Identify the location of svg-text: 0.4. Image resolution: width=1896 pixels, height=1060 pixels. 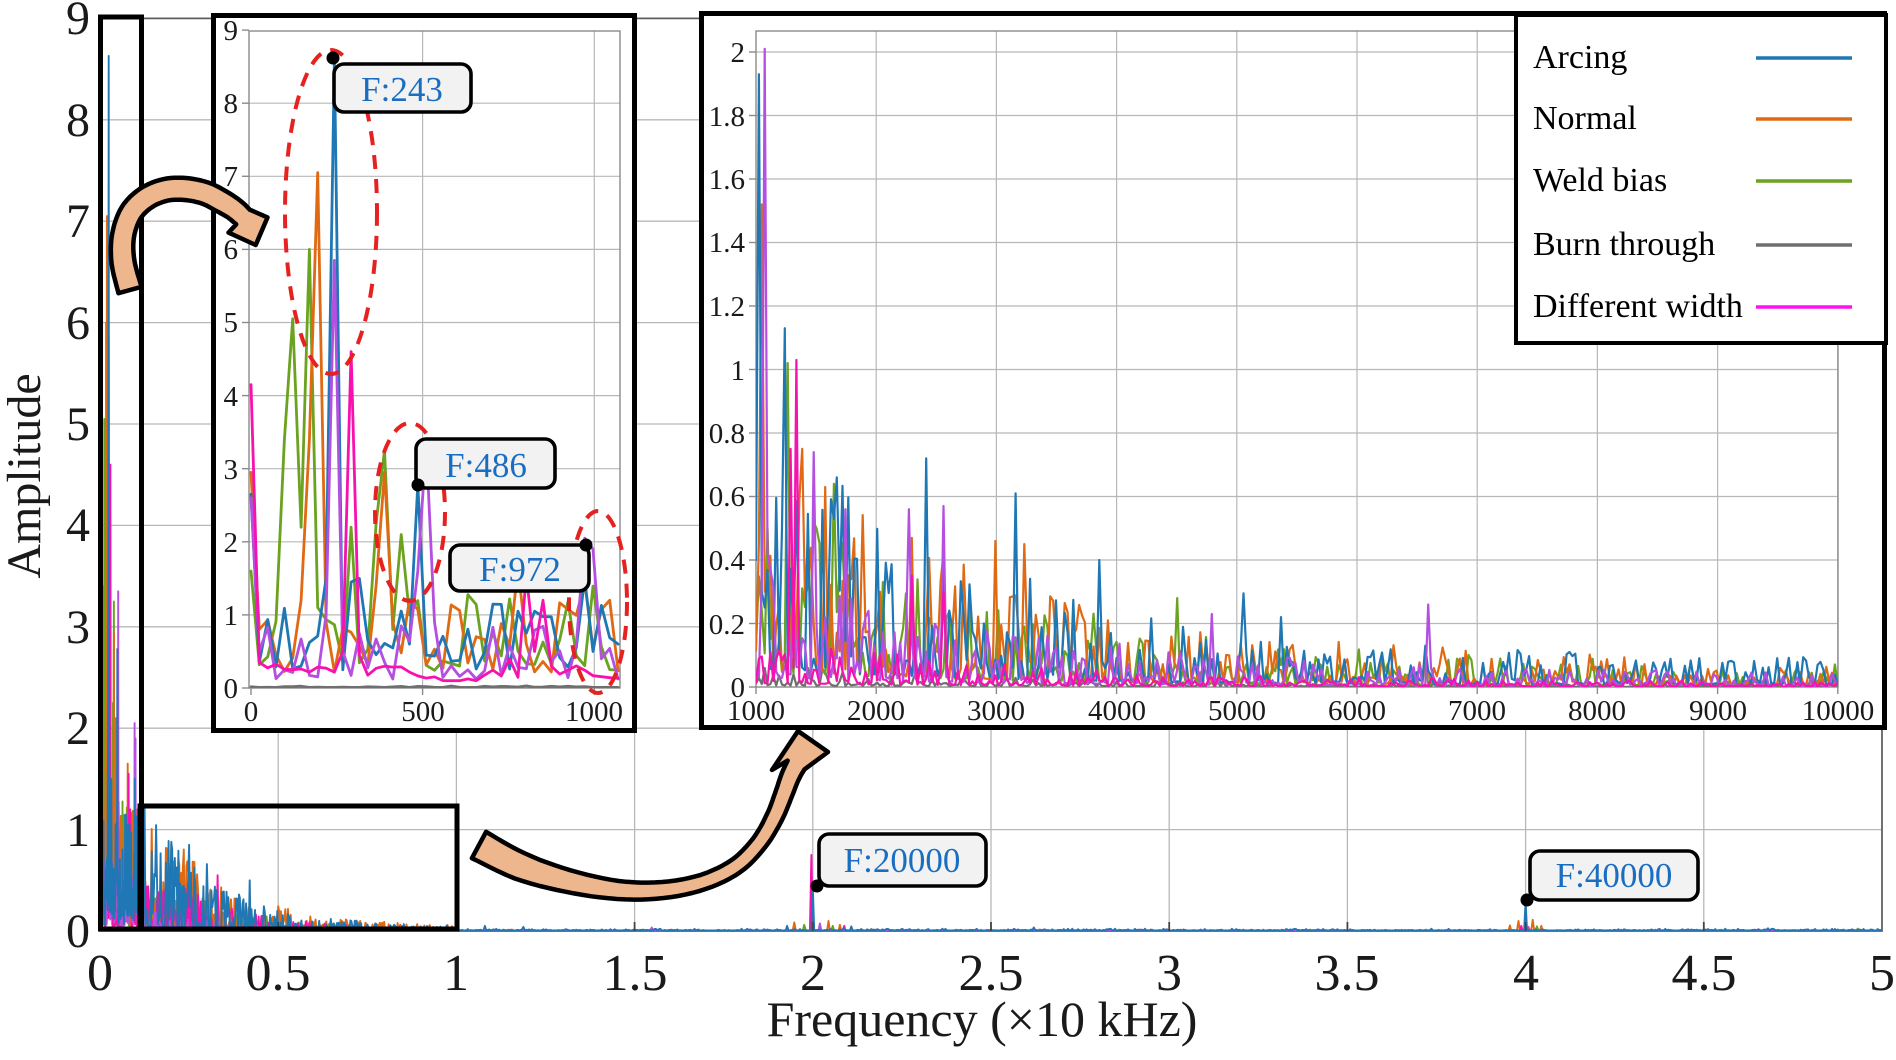
(727, 561).